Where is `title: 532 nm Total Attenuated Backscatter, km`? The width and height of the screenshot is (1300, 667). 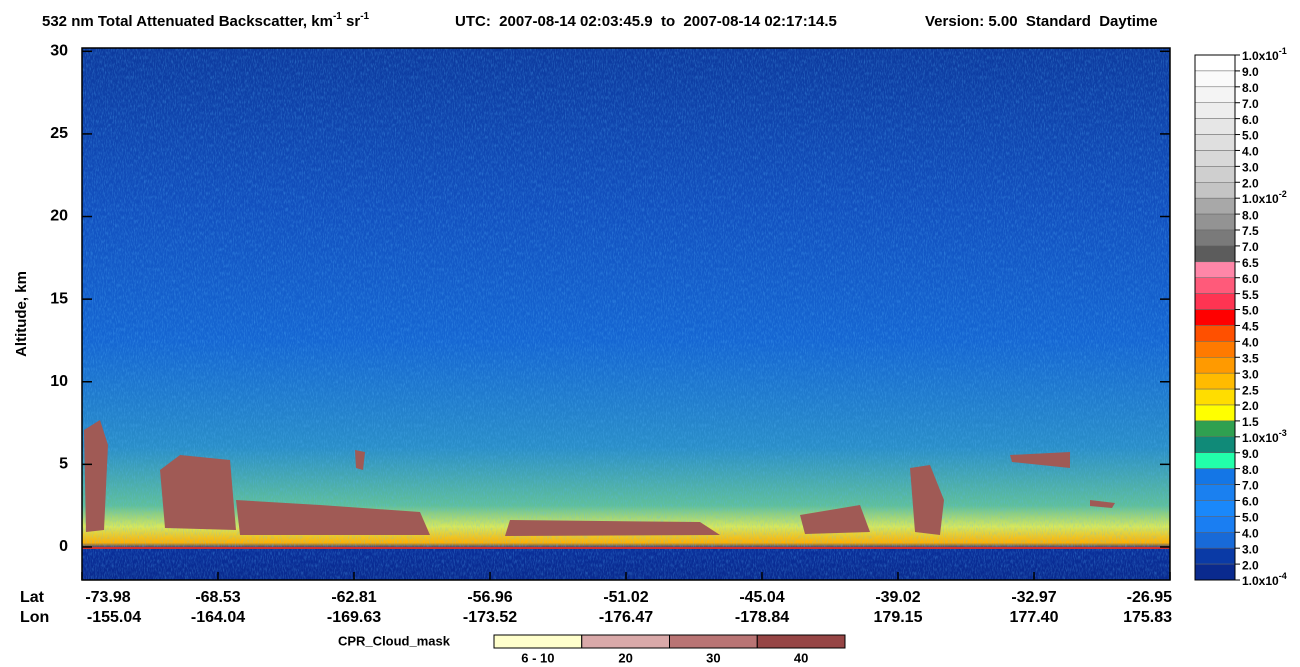
title: 532 nm Total Attenuated Backscatter, km is located at coordinates (187, 21).